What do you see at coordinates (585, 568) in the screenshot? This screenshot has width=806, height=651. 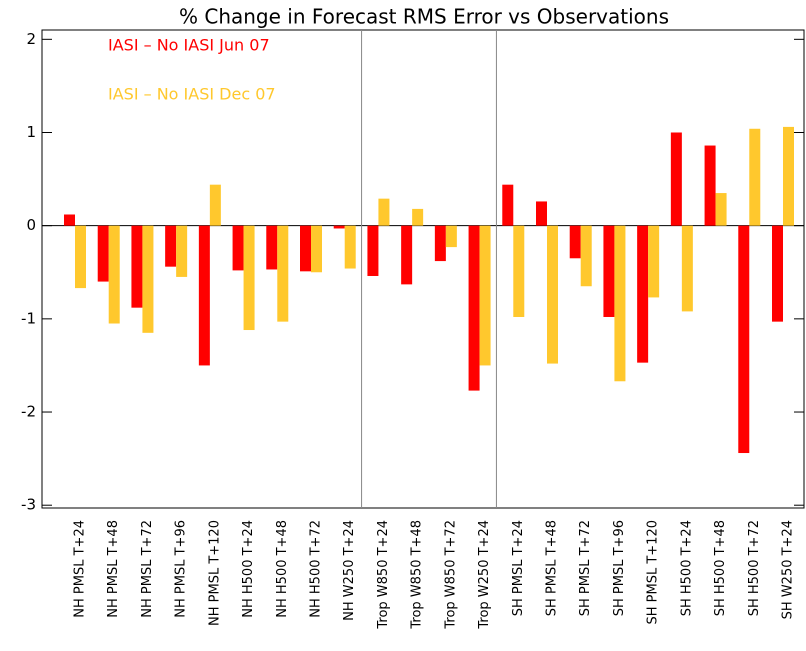 I see `x-tick-label: SH PMSL T+72` at bounding box center [585, 568].